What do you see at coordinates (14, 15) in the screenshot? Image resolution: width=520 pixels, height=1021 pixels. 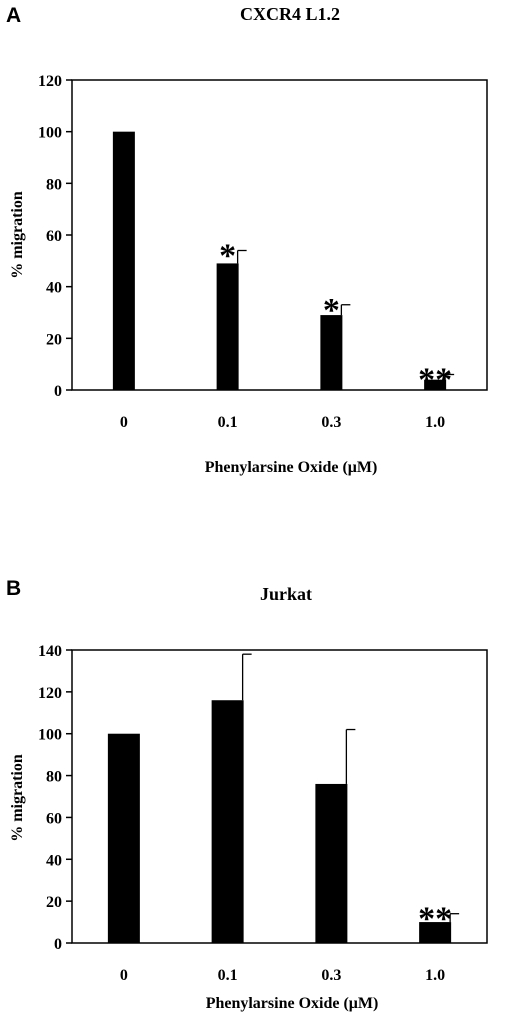 I see `panel-a-label: A` at bounding box center [14, 15].